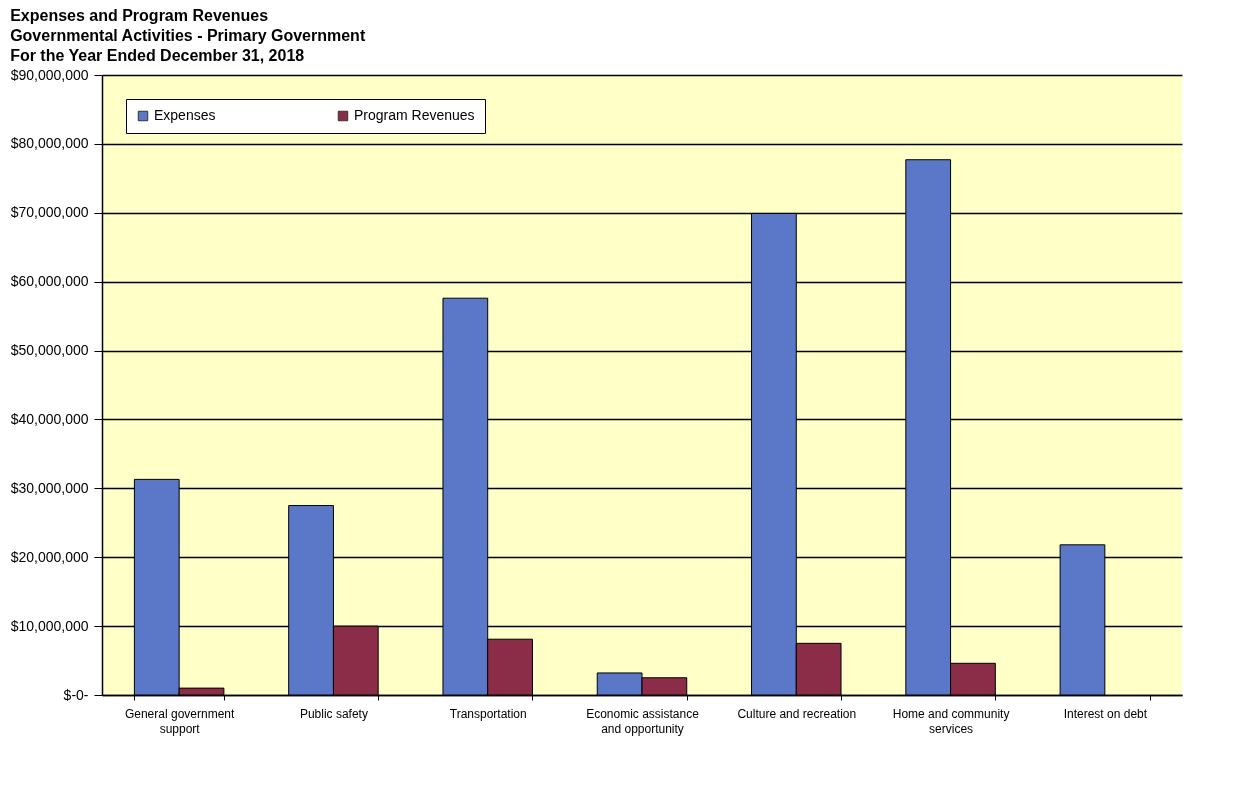  What do you see at coordinates (76, 694) in the screenshot?
I see `y-tick-label: $-0-` at bounding box center [76, 694].